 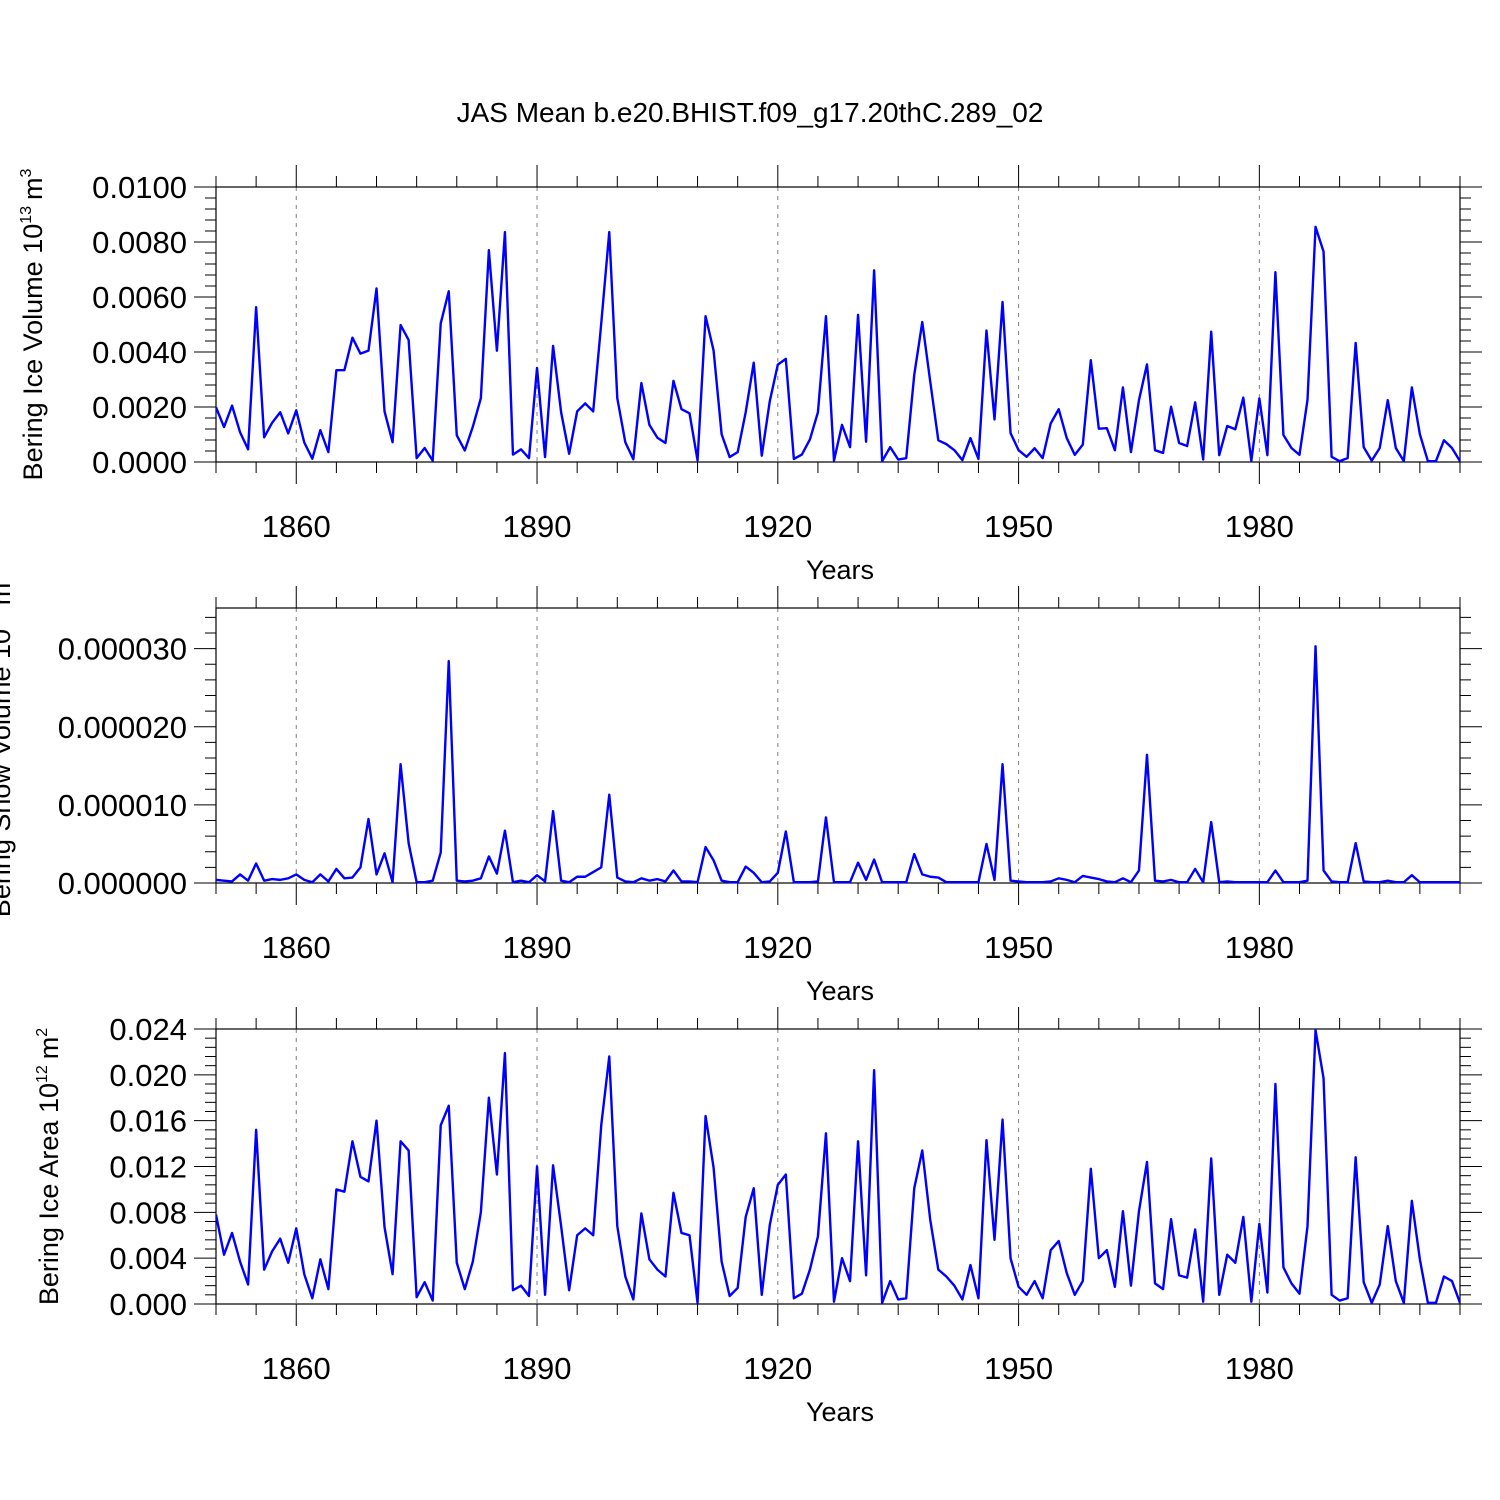 I want to click on y-axis-label-text: Bering Ice Area 10, so click(x=49, y=1194).